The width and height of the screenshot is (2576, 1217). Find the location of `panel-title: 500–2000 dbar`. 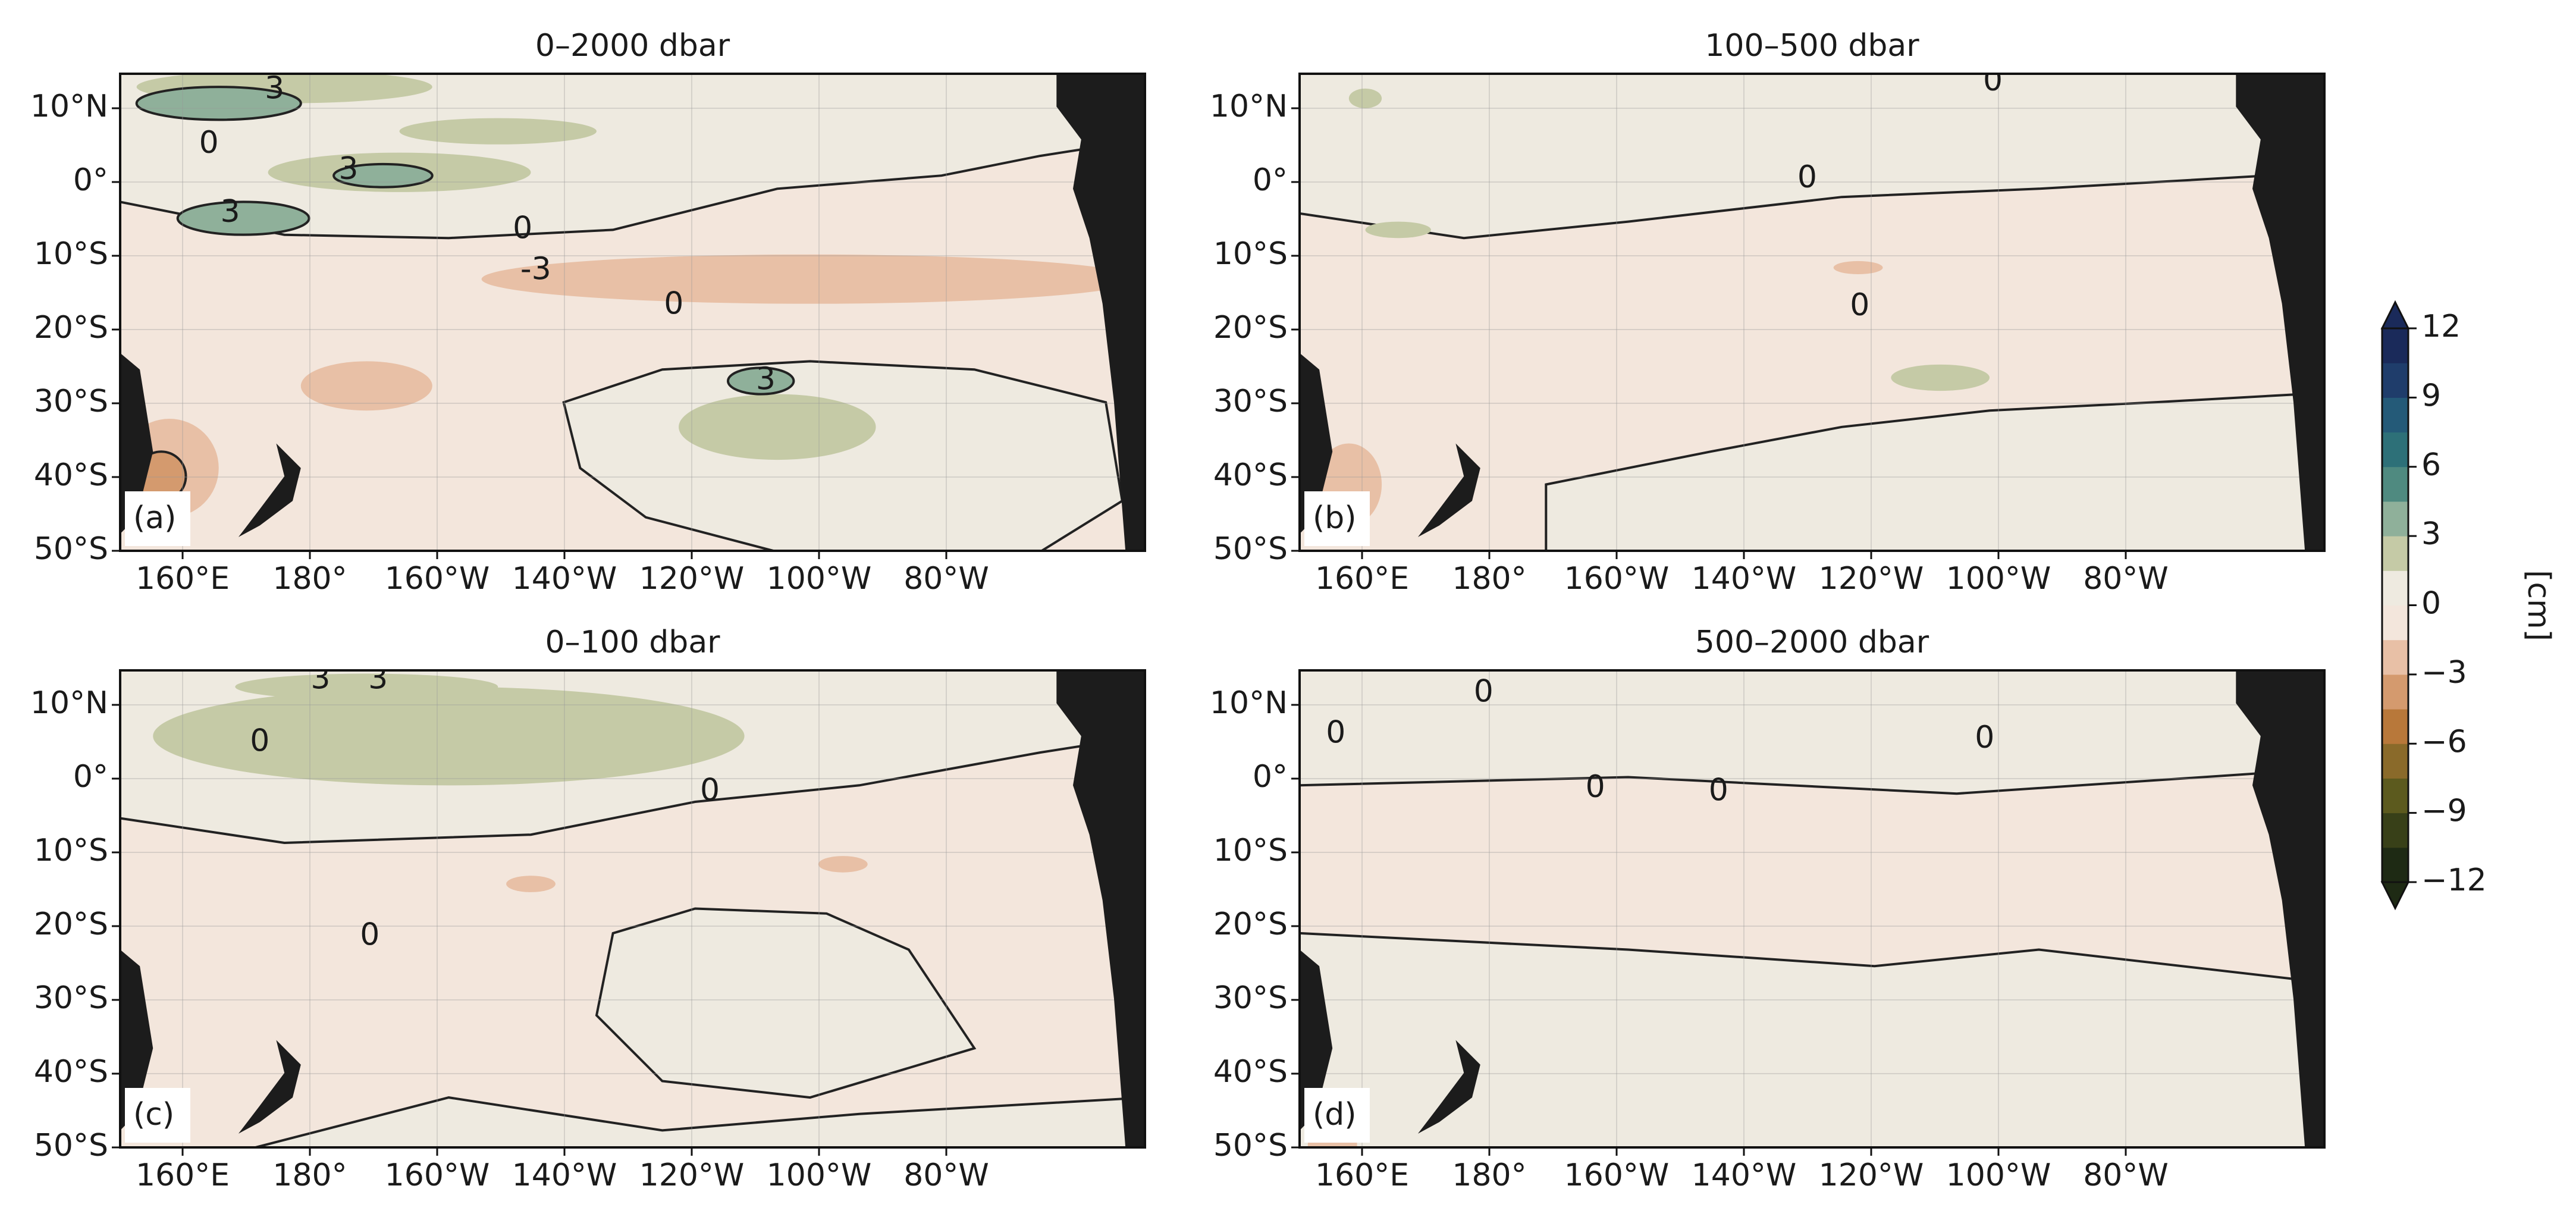

panel-title: 500–2000 dbar is located at coordinates (1812, 642).